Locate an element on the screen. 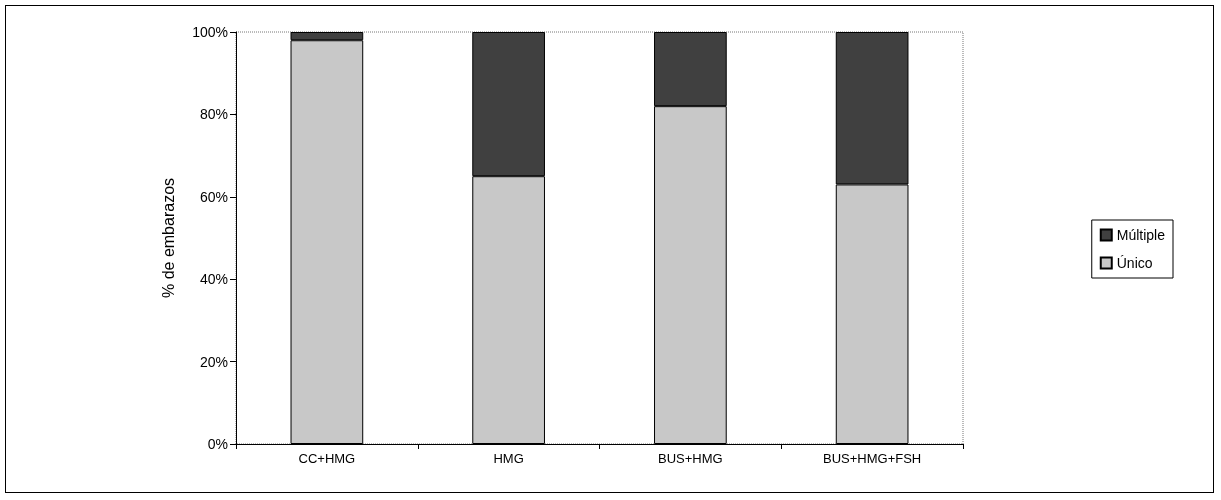 The height and width of the screenshot is (500, 1221). x-tick-label: BUS+HMG is located at coordinates (690, 458).